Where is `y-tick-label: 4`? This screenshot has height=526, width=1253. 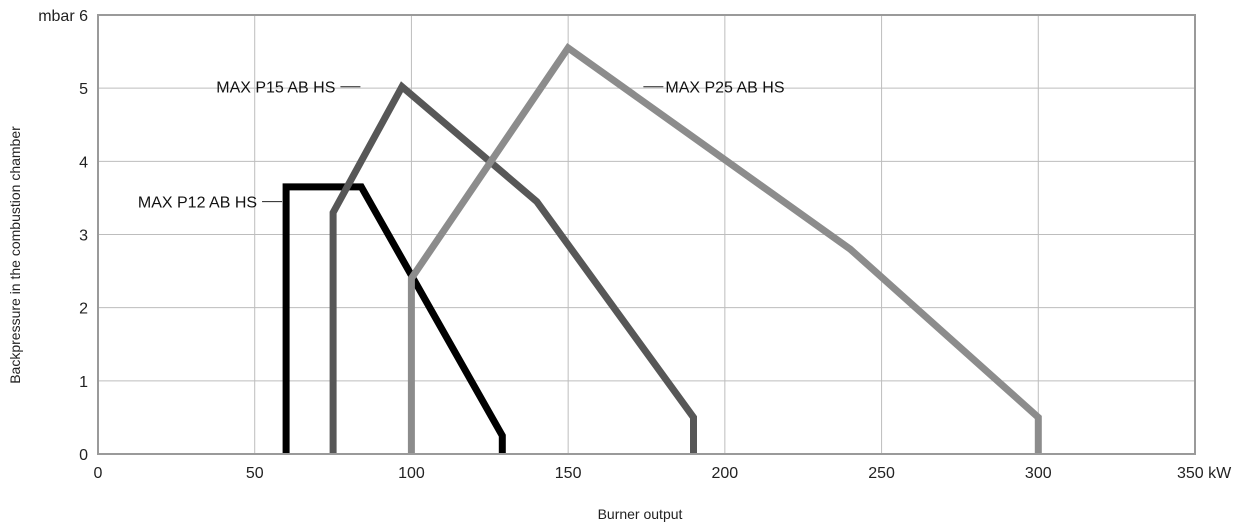
y-tick-label: 4 is located at coordinates (83, 162).